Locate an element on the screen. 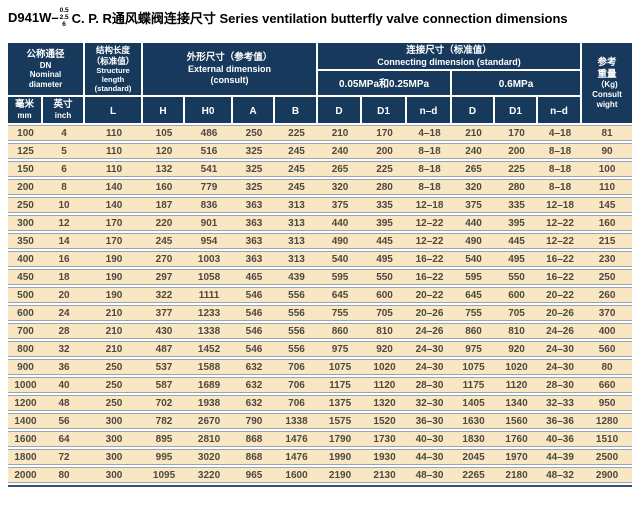  table-cell: 1280 is located at coordinates (607, 421).